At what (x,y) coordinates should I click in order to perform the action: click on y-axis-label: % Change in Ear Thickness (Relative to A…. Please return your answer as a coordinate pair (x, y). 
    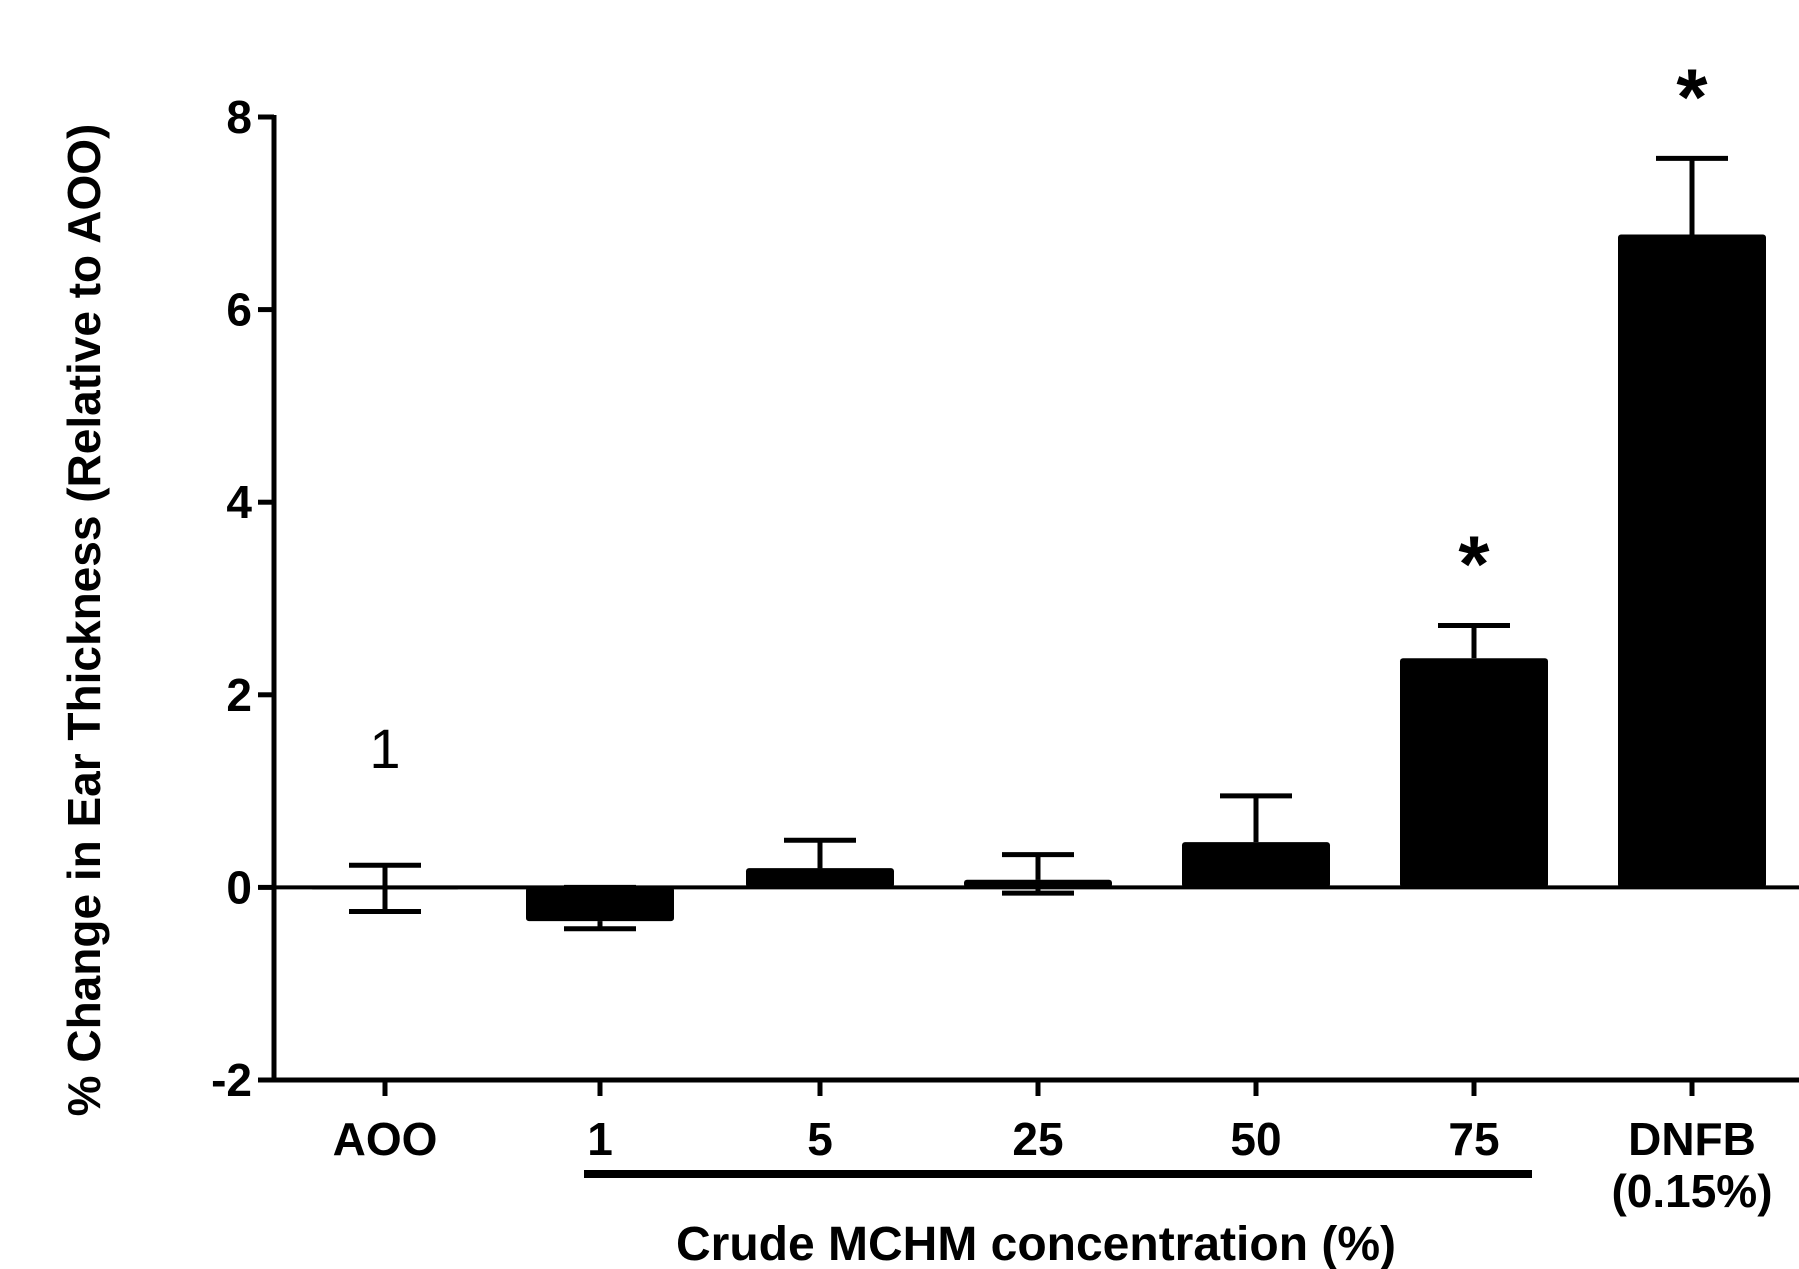
    Looking at the image, I should click on (84, 620).